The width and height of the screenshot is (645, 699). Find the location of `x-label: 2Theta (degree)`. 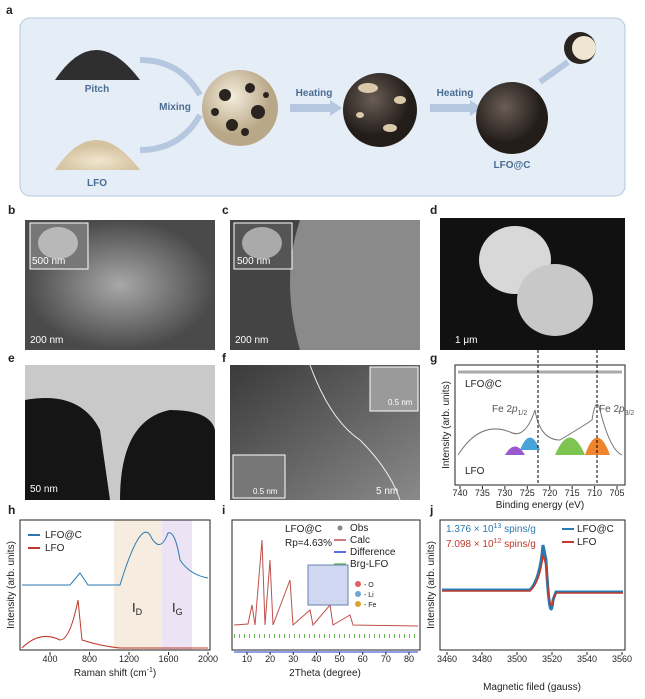

x-label: 2Theta (degree) is located at coordinates (325, 673).